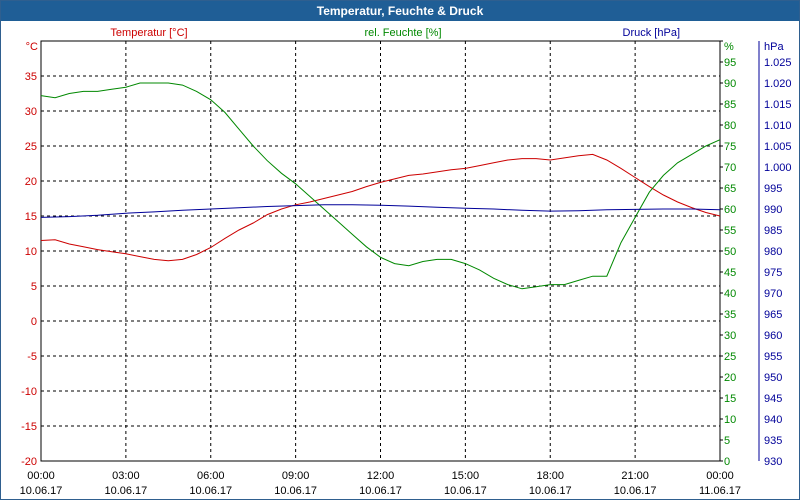 This screenshot has height=500, width=800. I want to click on temperature-tick-label: -5, so click(32, 357).